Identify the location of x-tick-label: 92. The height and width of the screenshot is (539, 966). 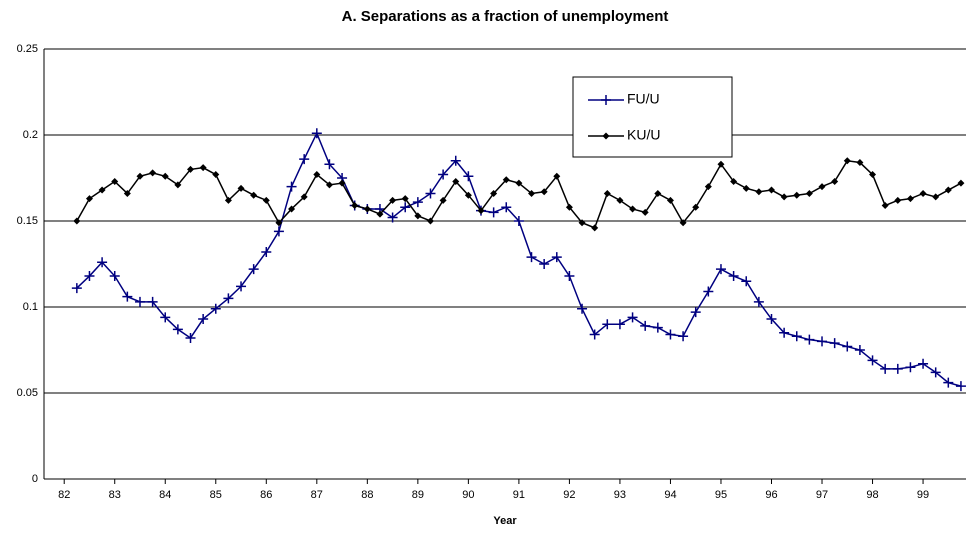
(569, 495).